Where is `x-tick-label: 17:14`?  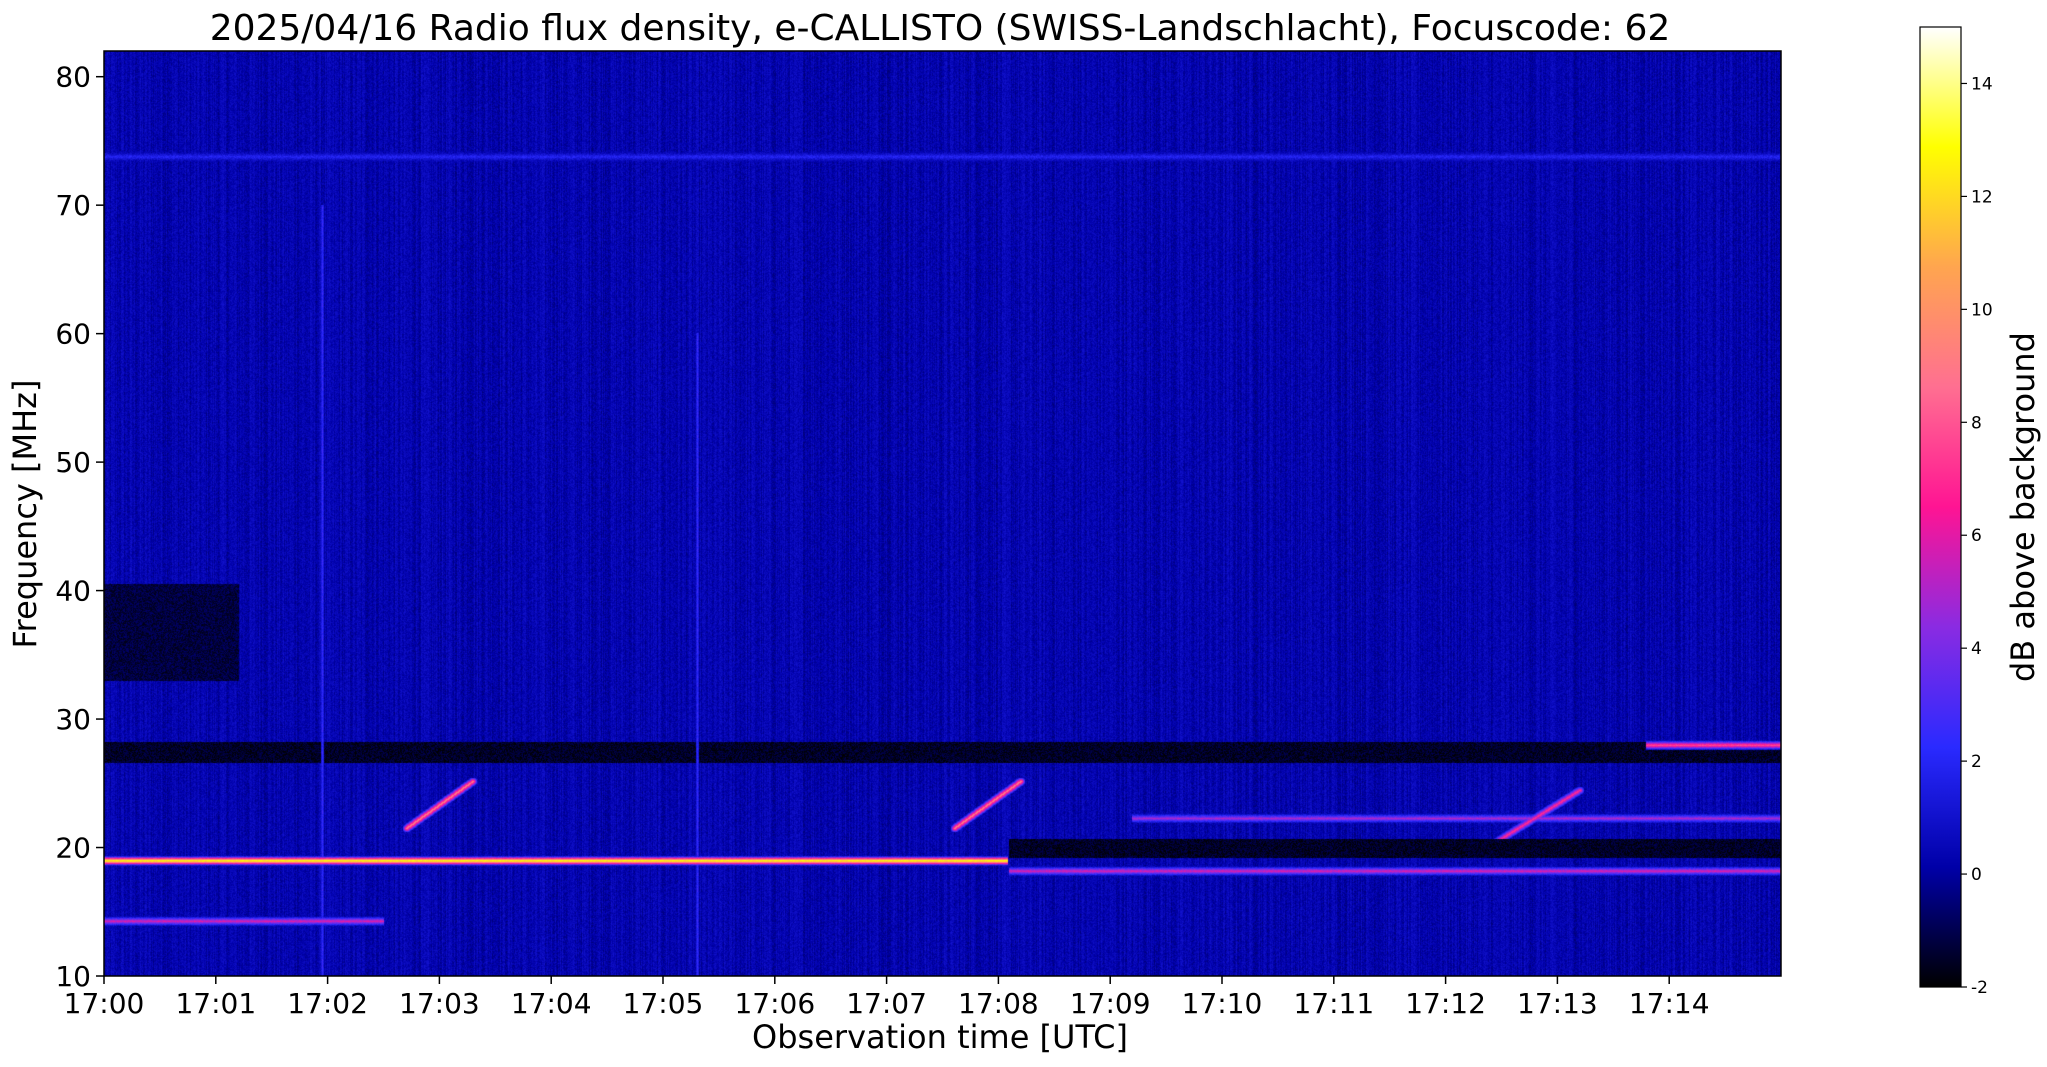
x-tick-label: 17:14 is located at coordinates (1669, 1003).